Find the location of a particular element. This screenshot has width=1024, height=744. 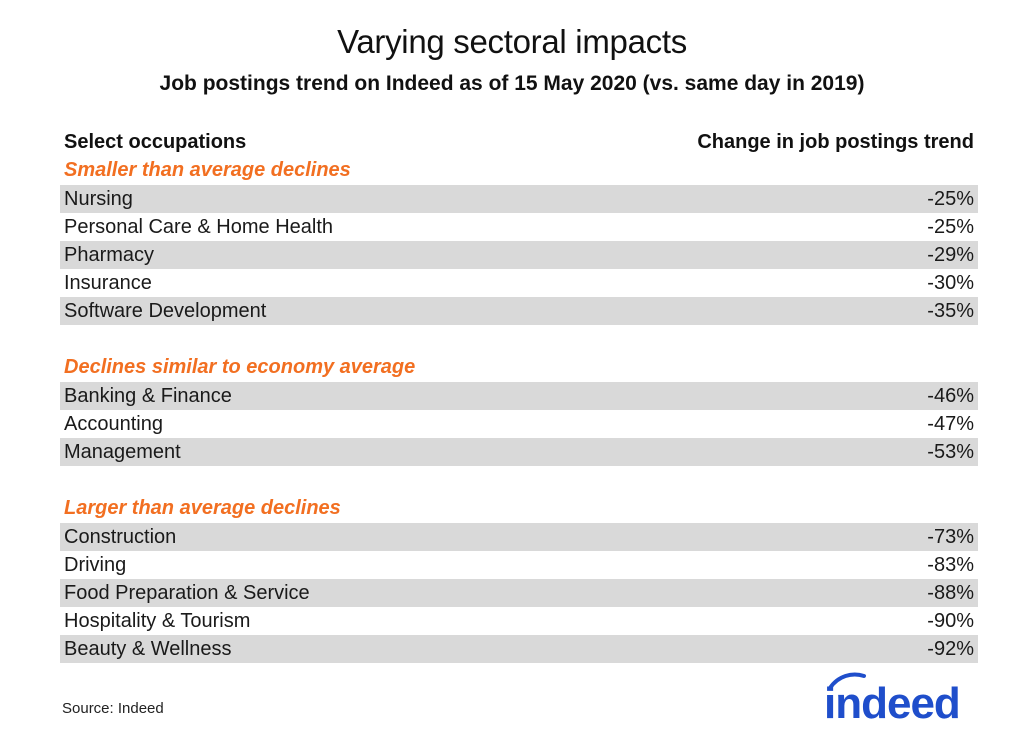

change-value: -92% is located at coordinates (950, 649).